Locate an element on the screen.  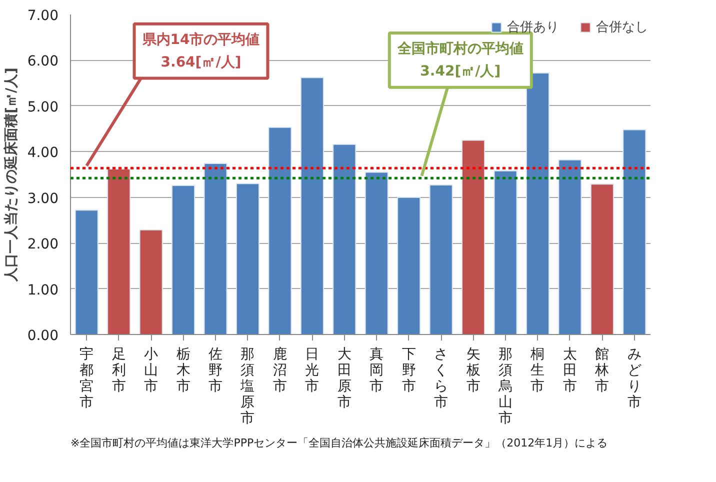
y-tick-label: 3.00 is located at coordinates (42, 198).